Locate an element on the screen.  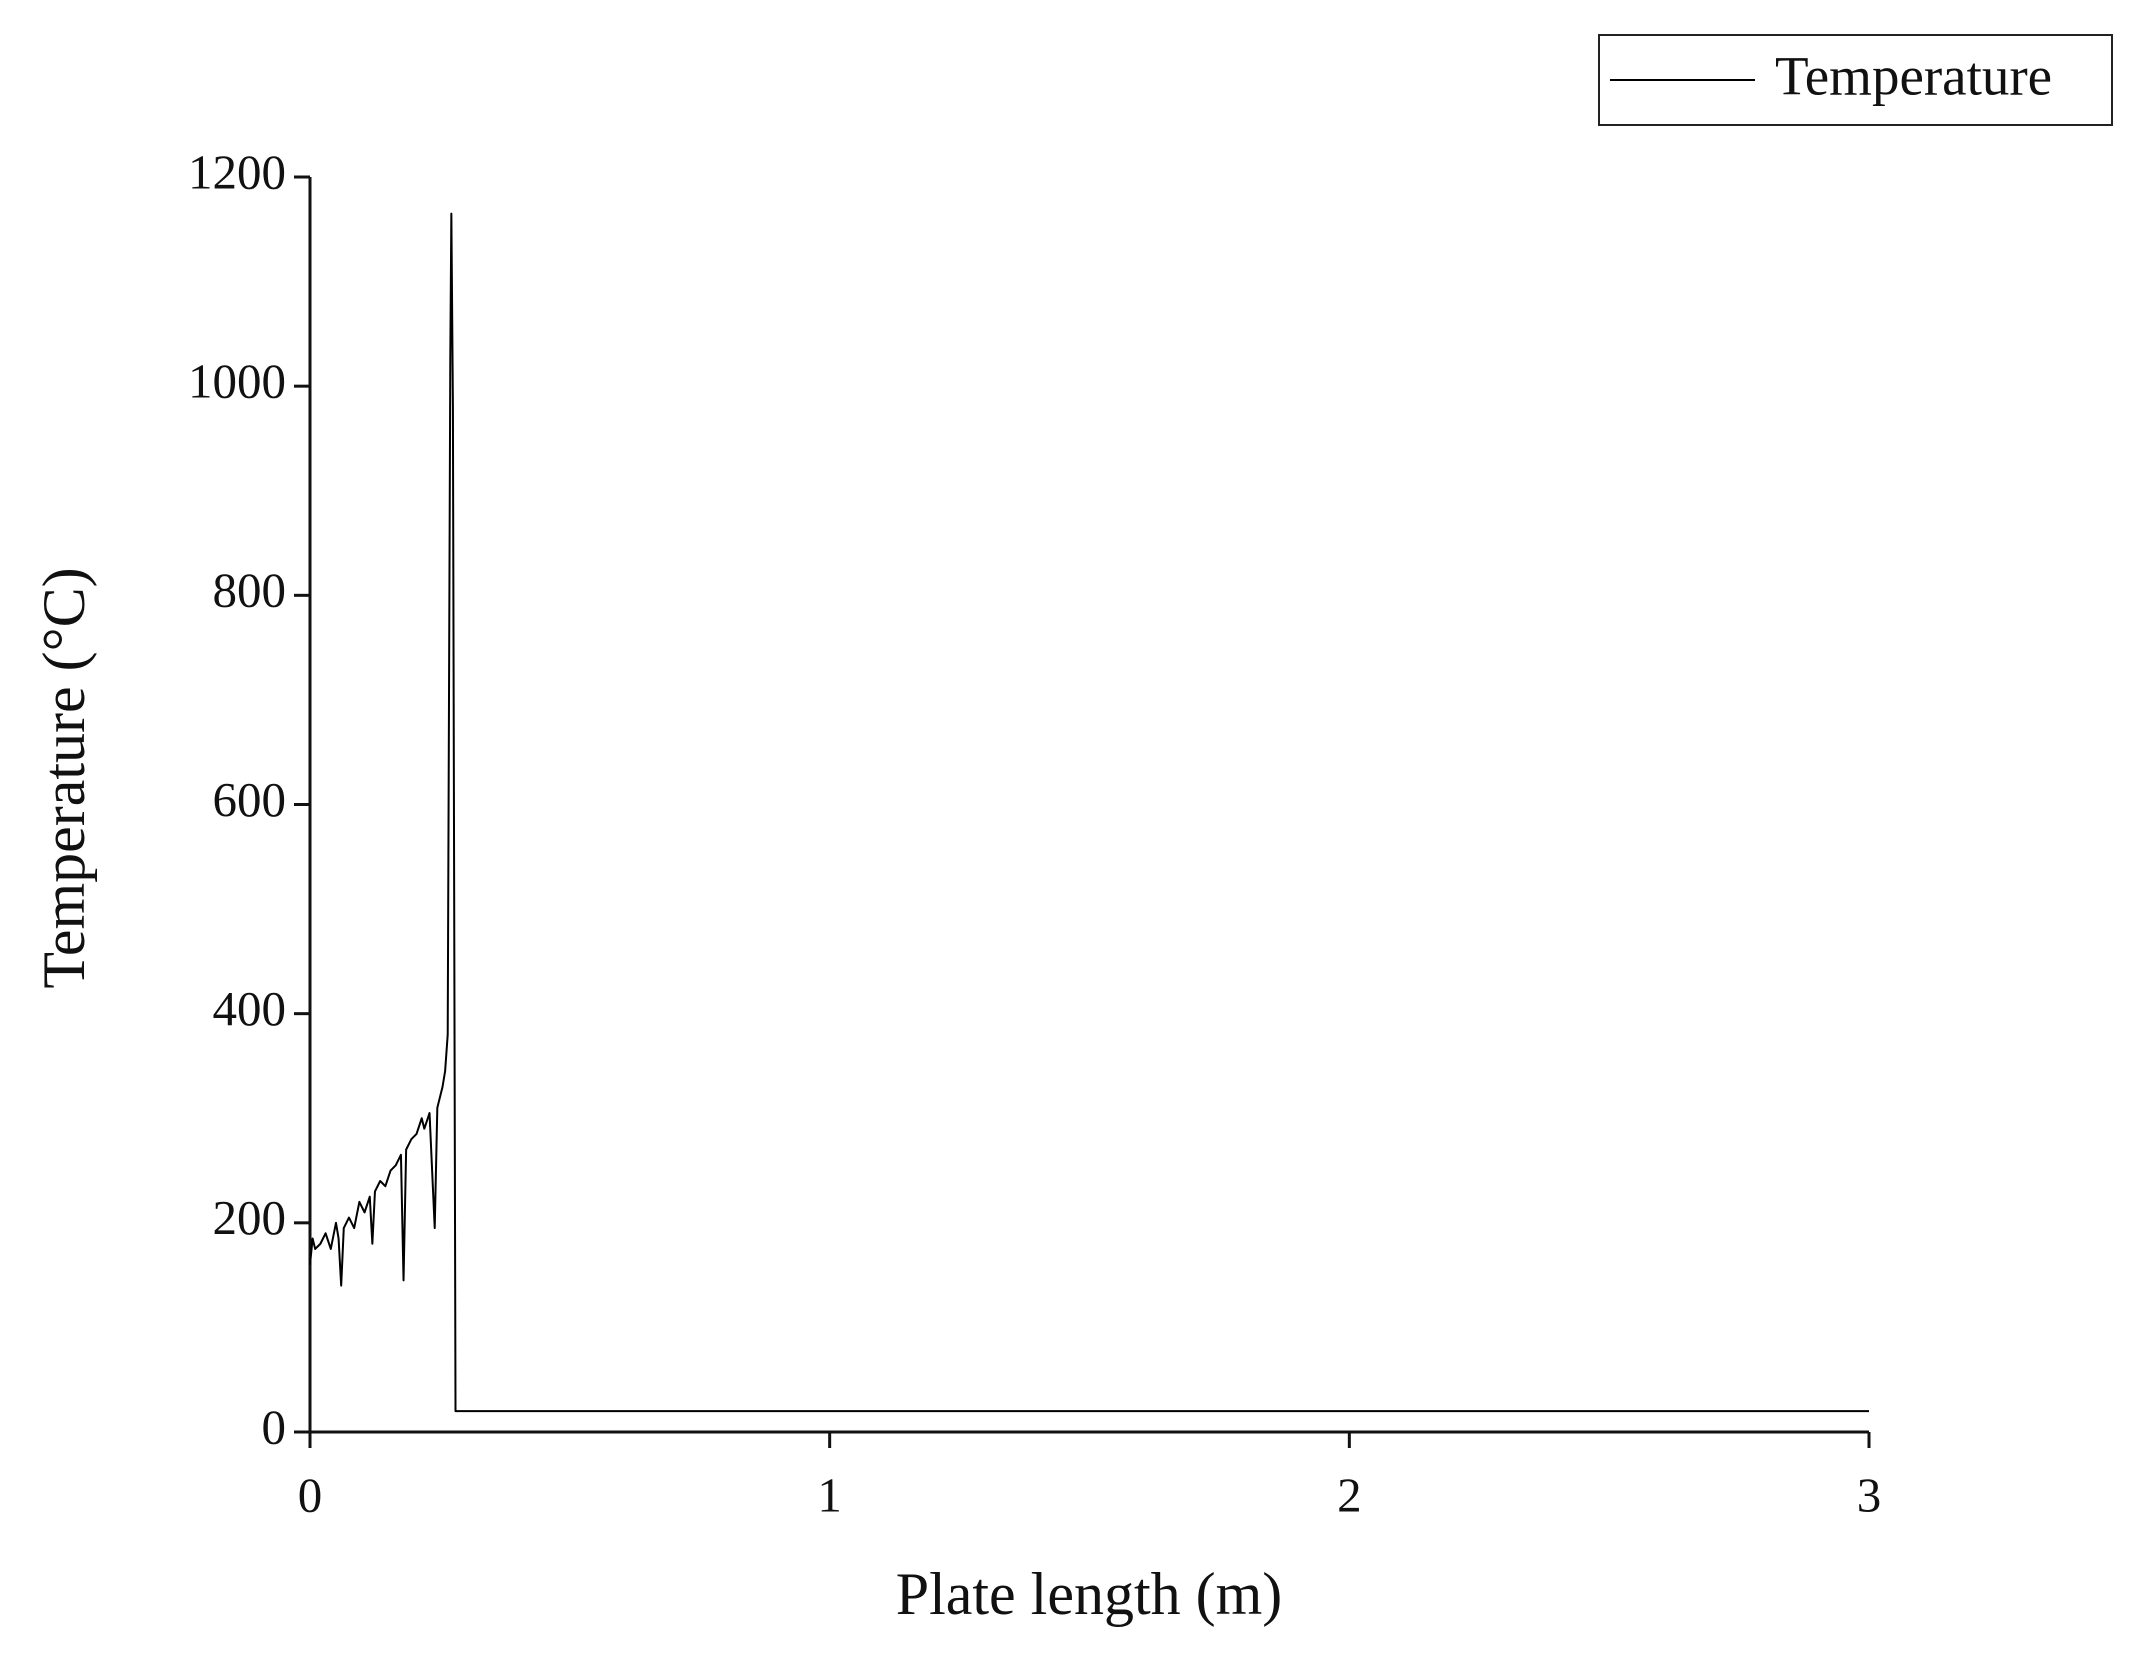
y-tick-label: 1000 is located at coordinates (237, 380).